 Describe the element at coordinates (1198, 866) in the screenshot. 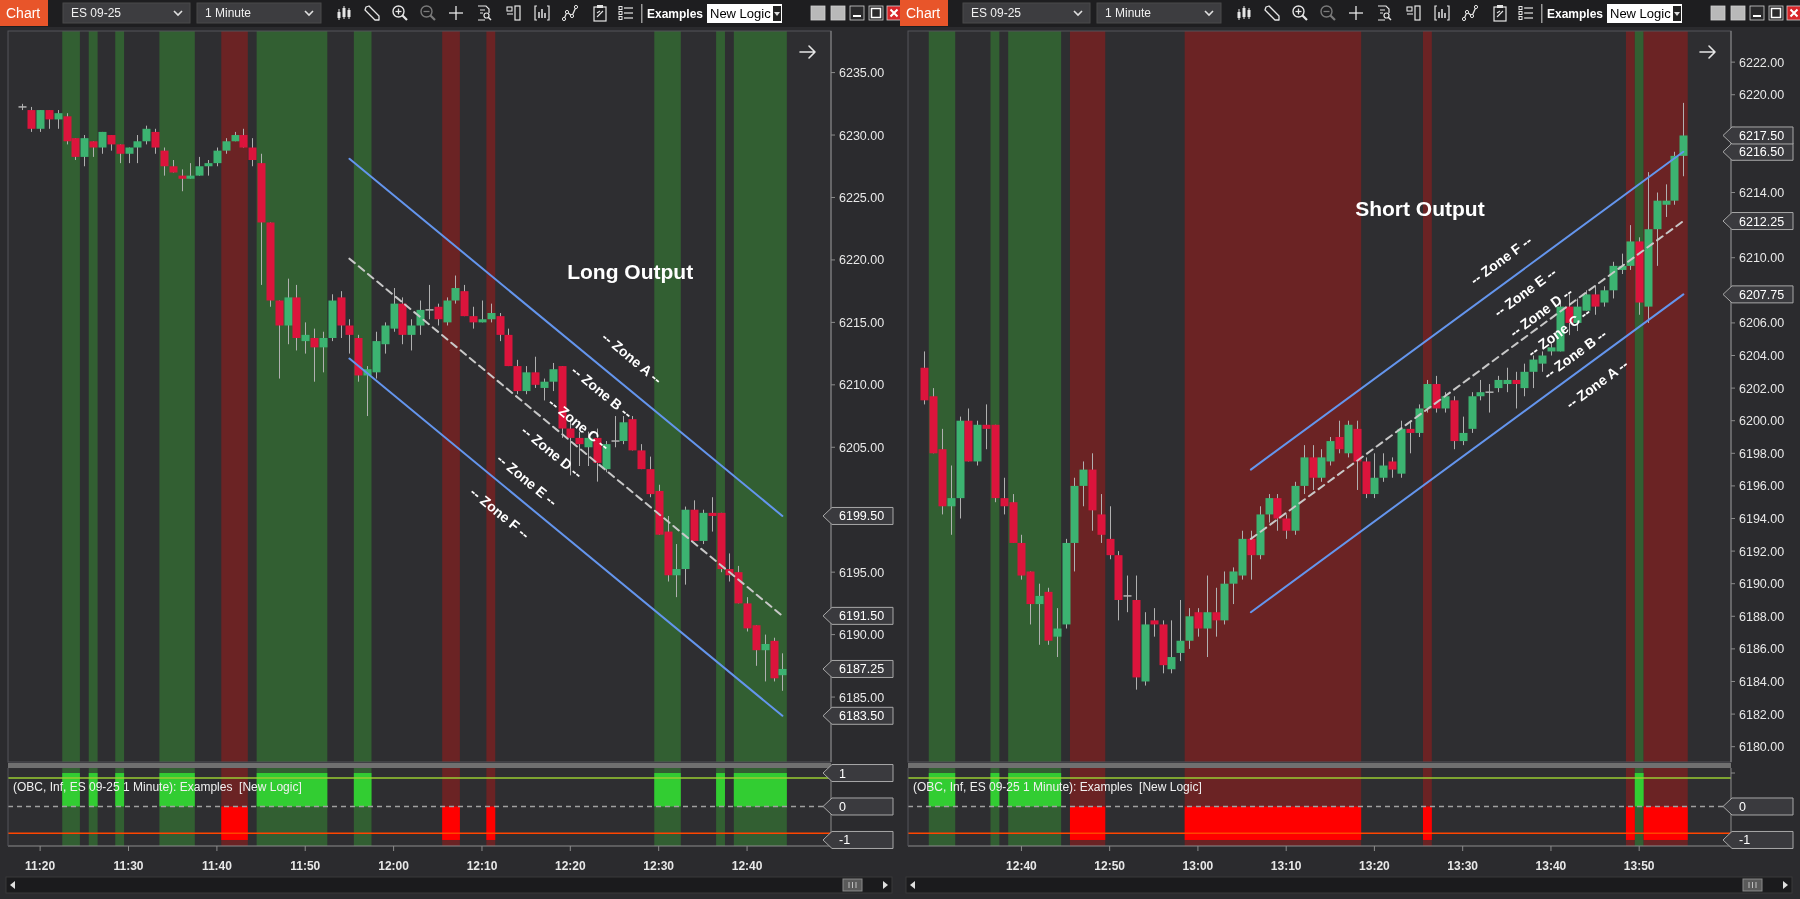

I see `x-tick-label: 13:00` at that location.